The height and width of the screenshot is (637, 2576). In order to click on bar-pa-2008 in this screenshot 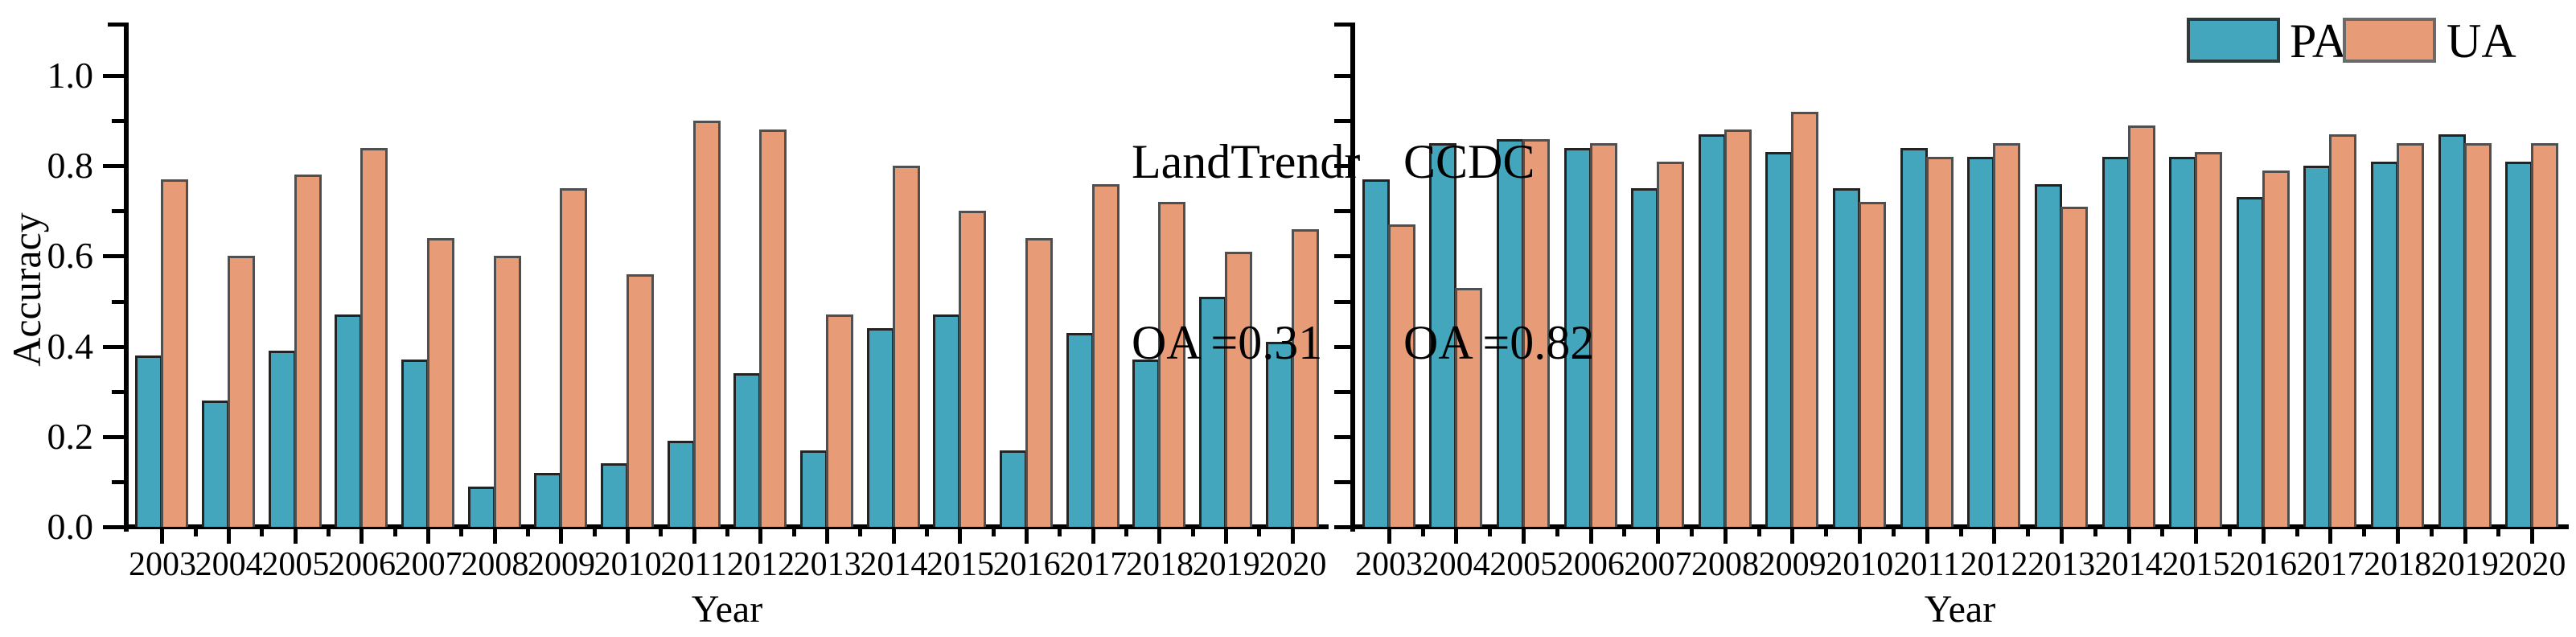, I will do `click(1712, 330)`.